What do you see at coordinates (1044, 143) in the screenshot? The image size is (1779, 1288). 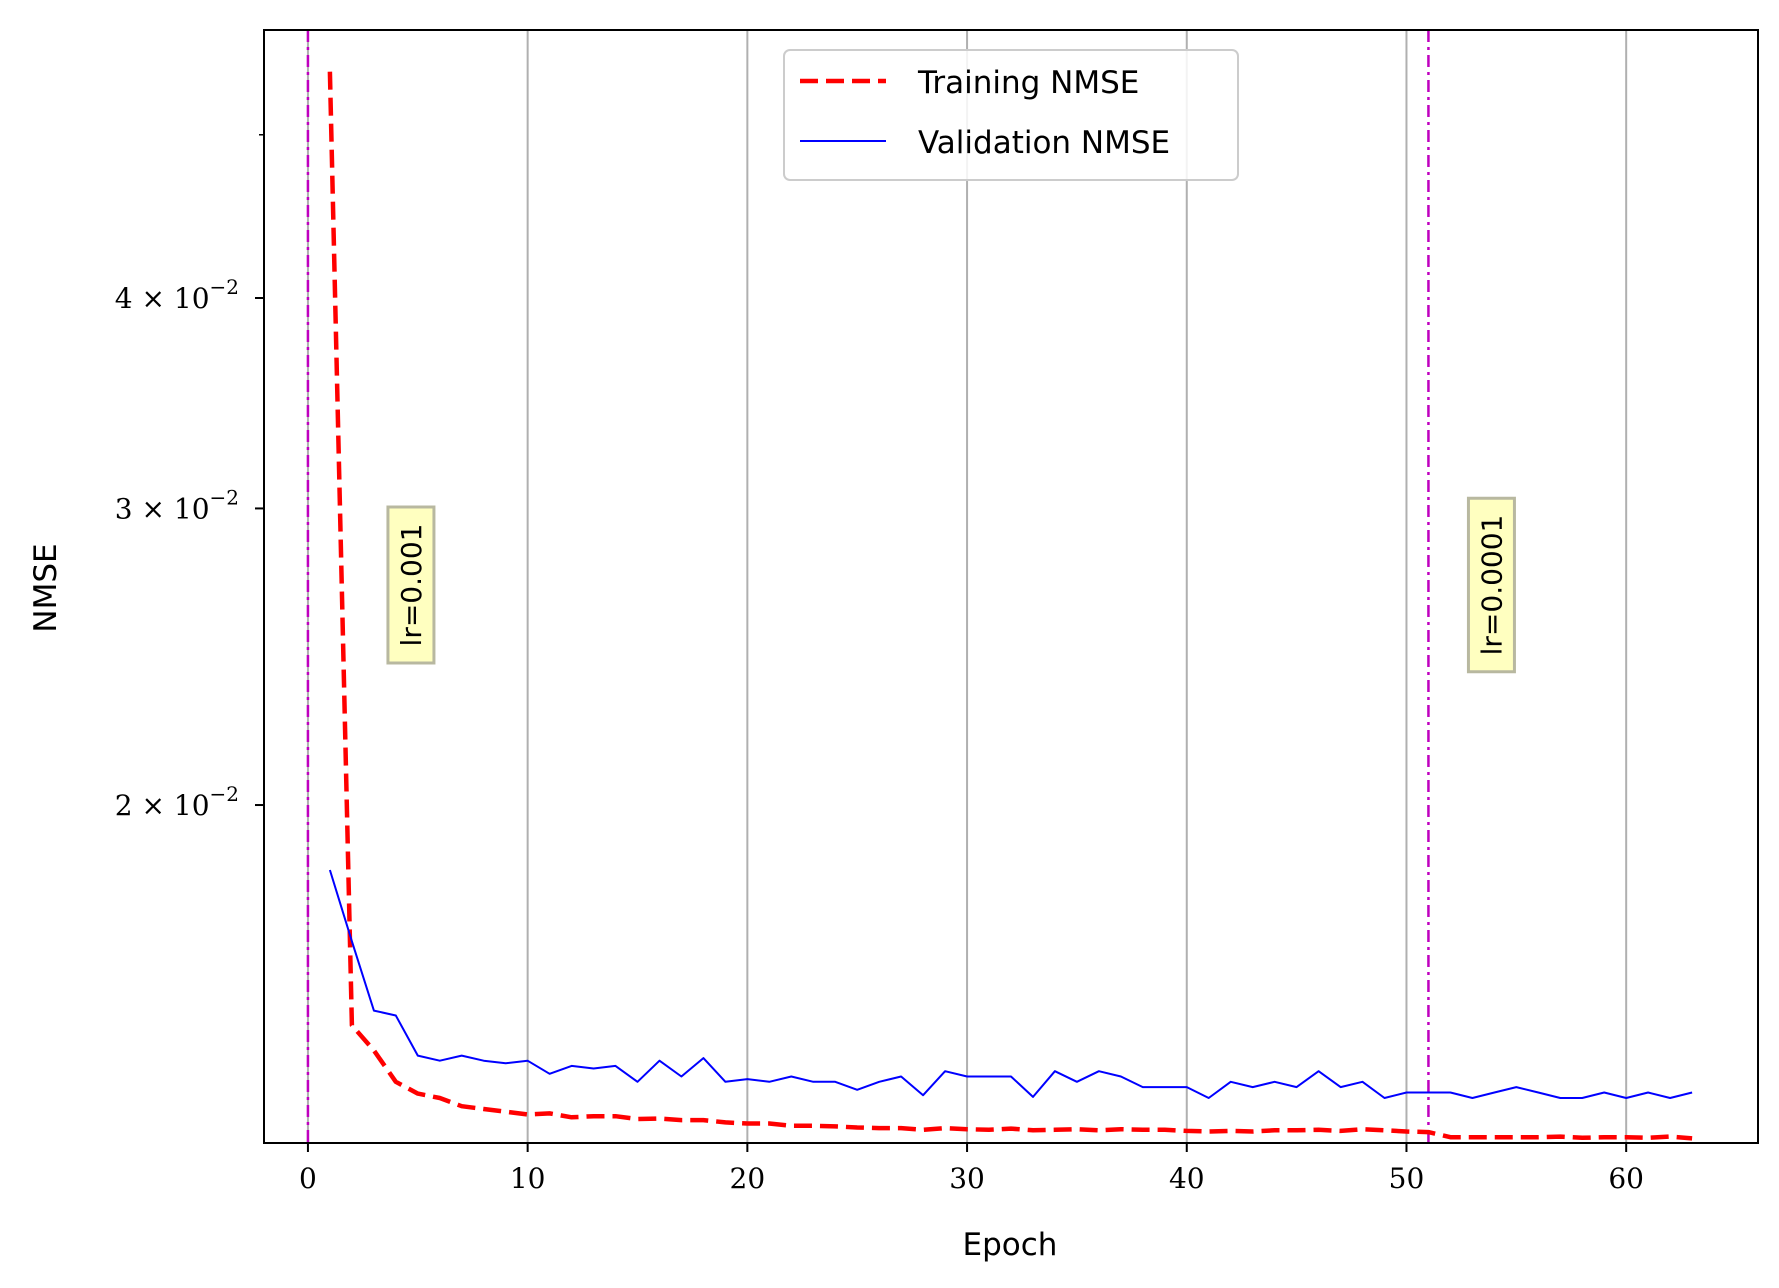 I see `legend-label-validation: Validation NMSE` at bounding box center [1044, 143].